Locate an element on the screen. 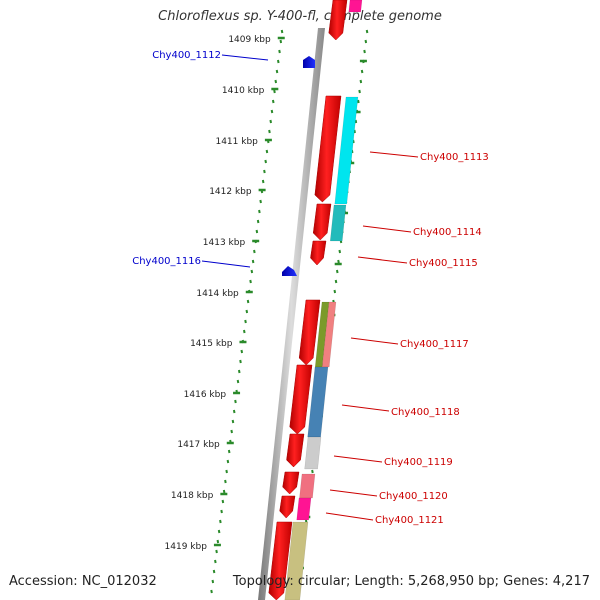  kbp-label: 1413 kbp is located at coordinates (224, 243).